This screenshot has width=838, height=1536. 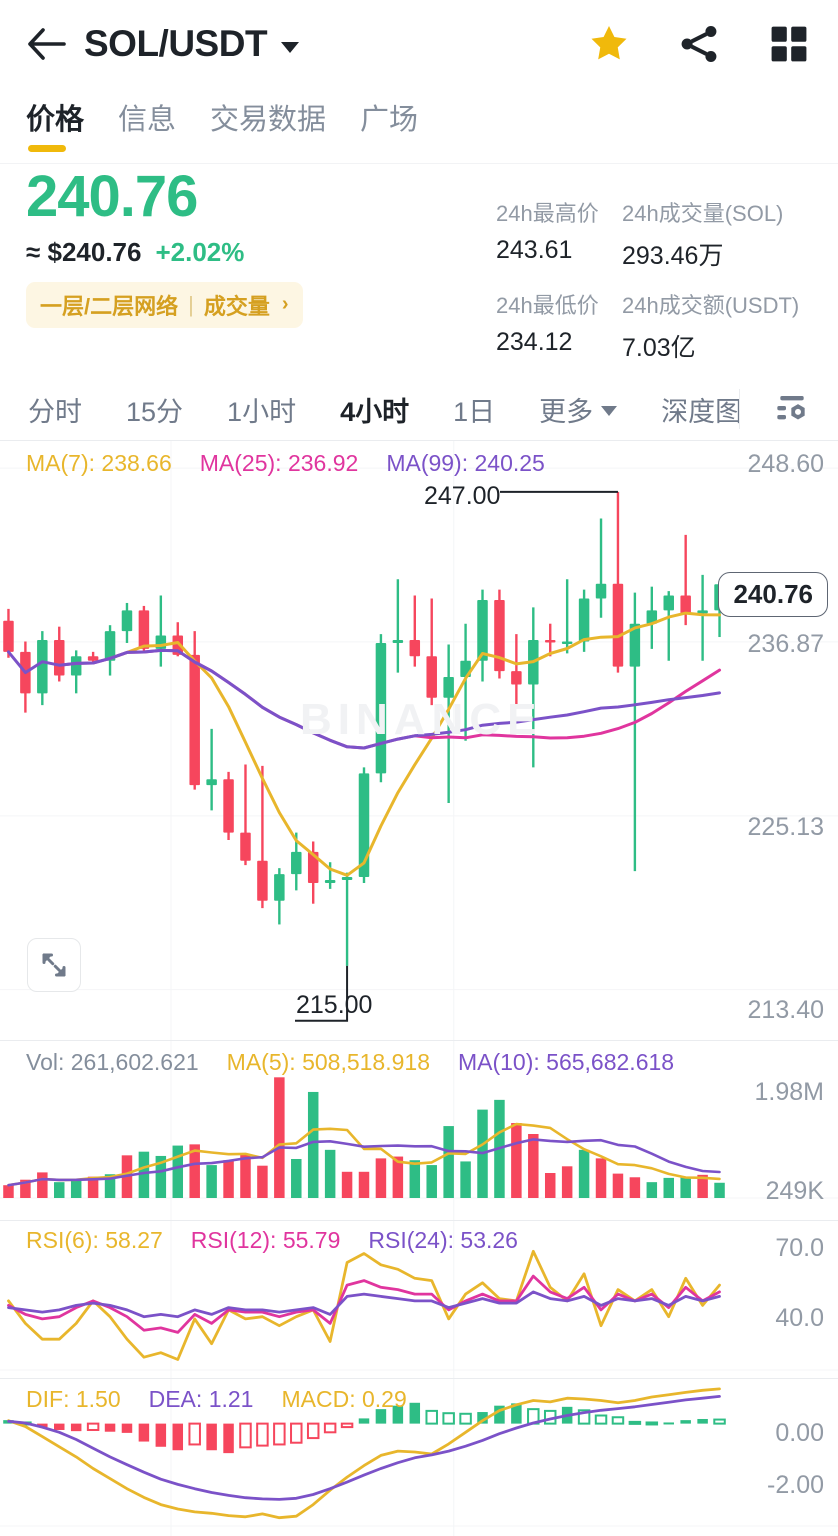 I want to click on chip-network-label: 一层/二层网络, so click(x=109, y=306).